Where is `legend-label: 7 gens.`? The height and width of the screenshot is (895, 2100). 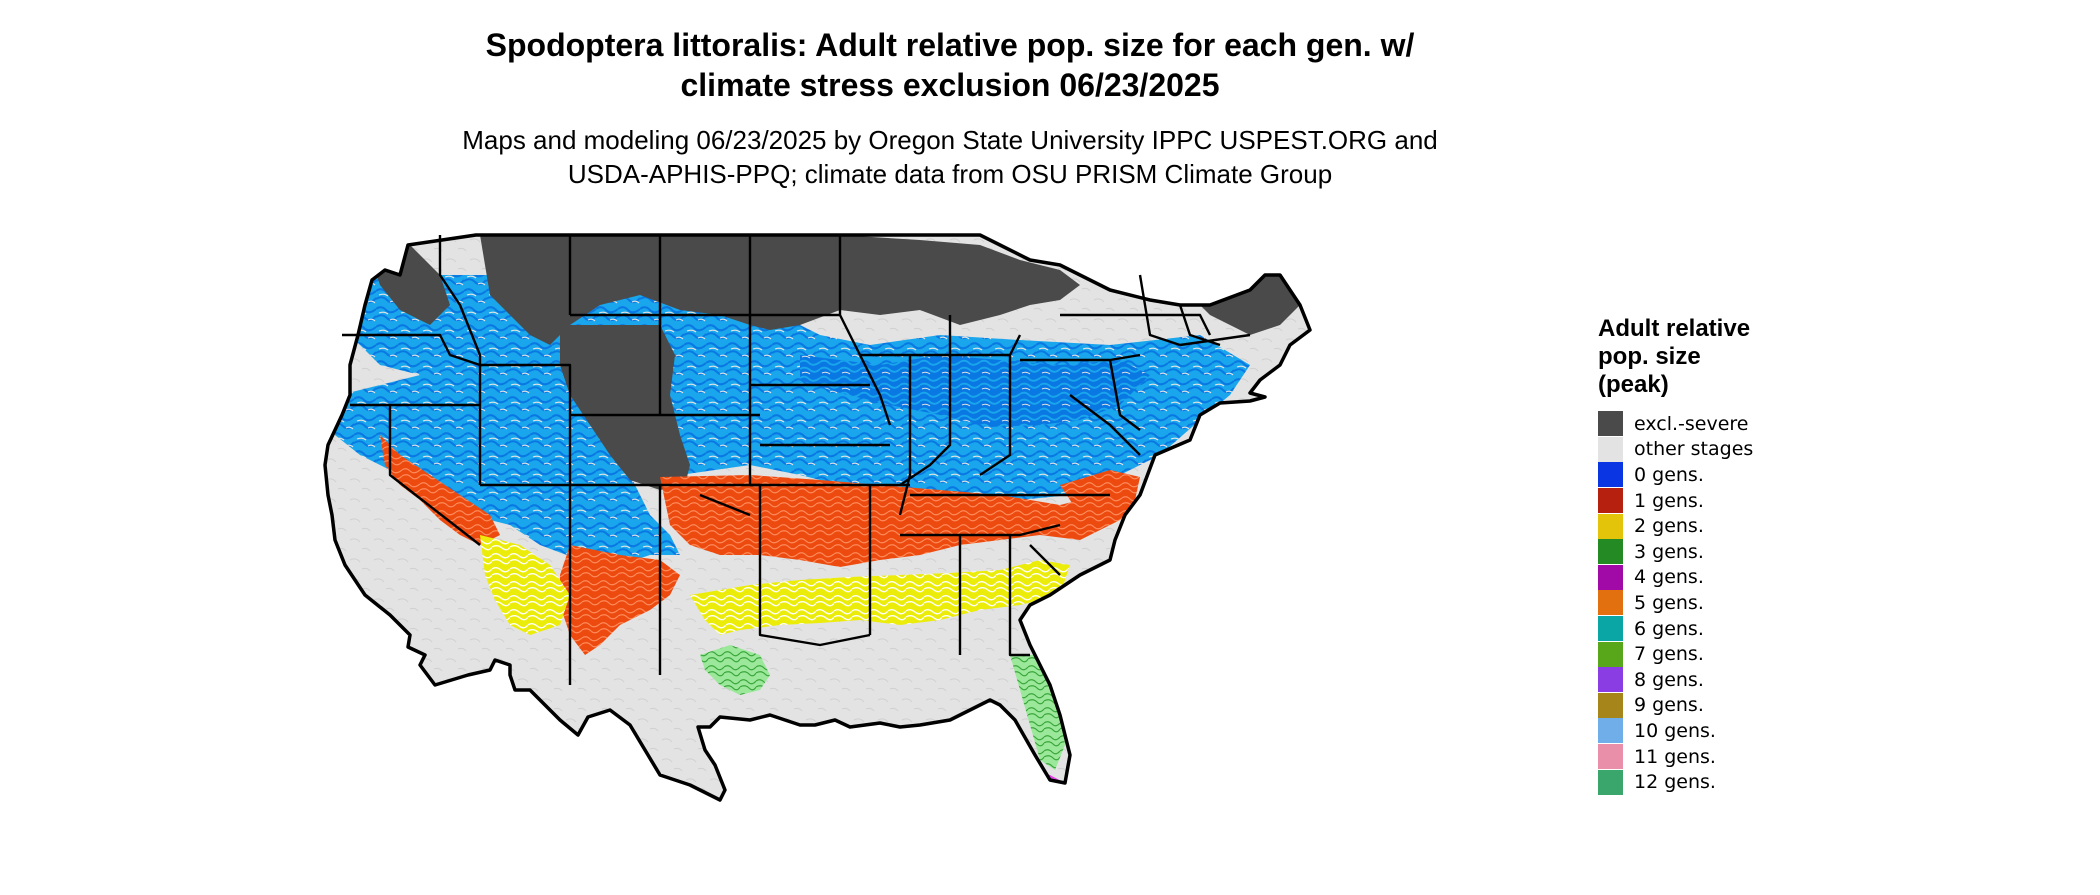 legend-label: 7 gens. is located at coordinates (1669, 654).